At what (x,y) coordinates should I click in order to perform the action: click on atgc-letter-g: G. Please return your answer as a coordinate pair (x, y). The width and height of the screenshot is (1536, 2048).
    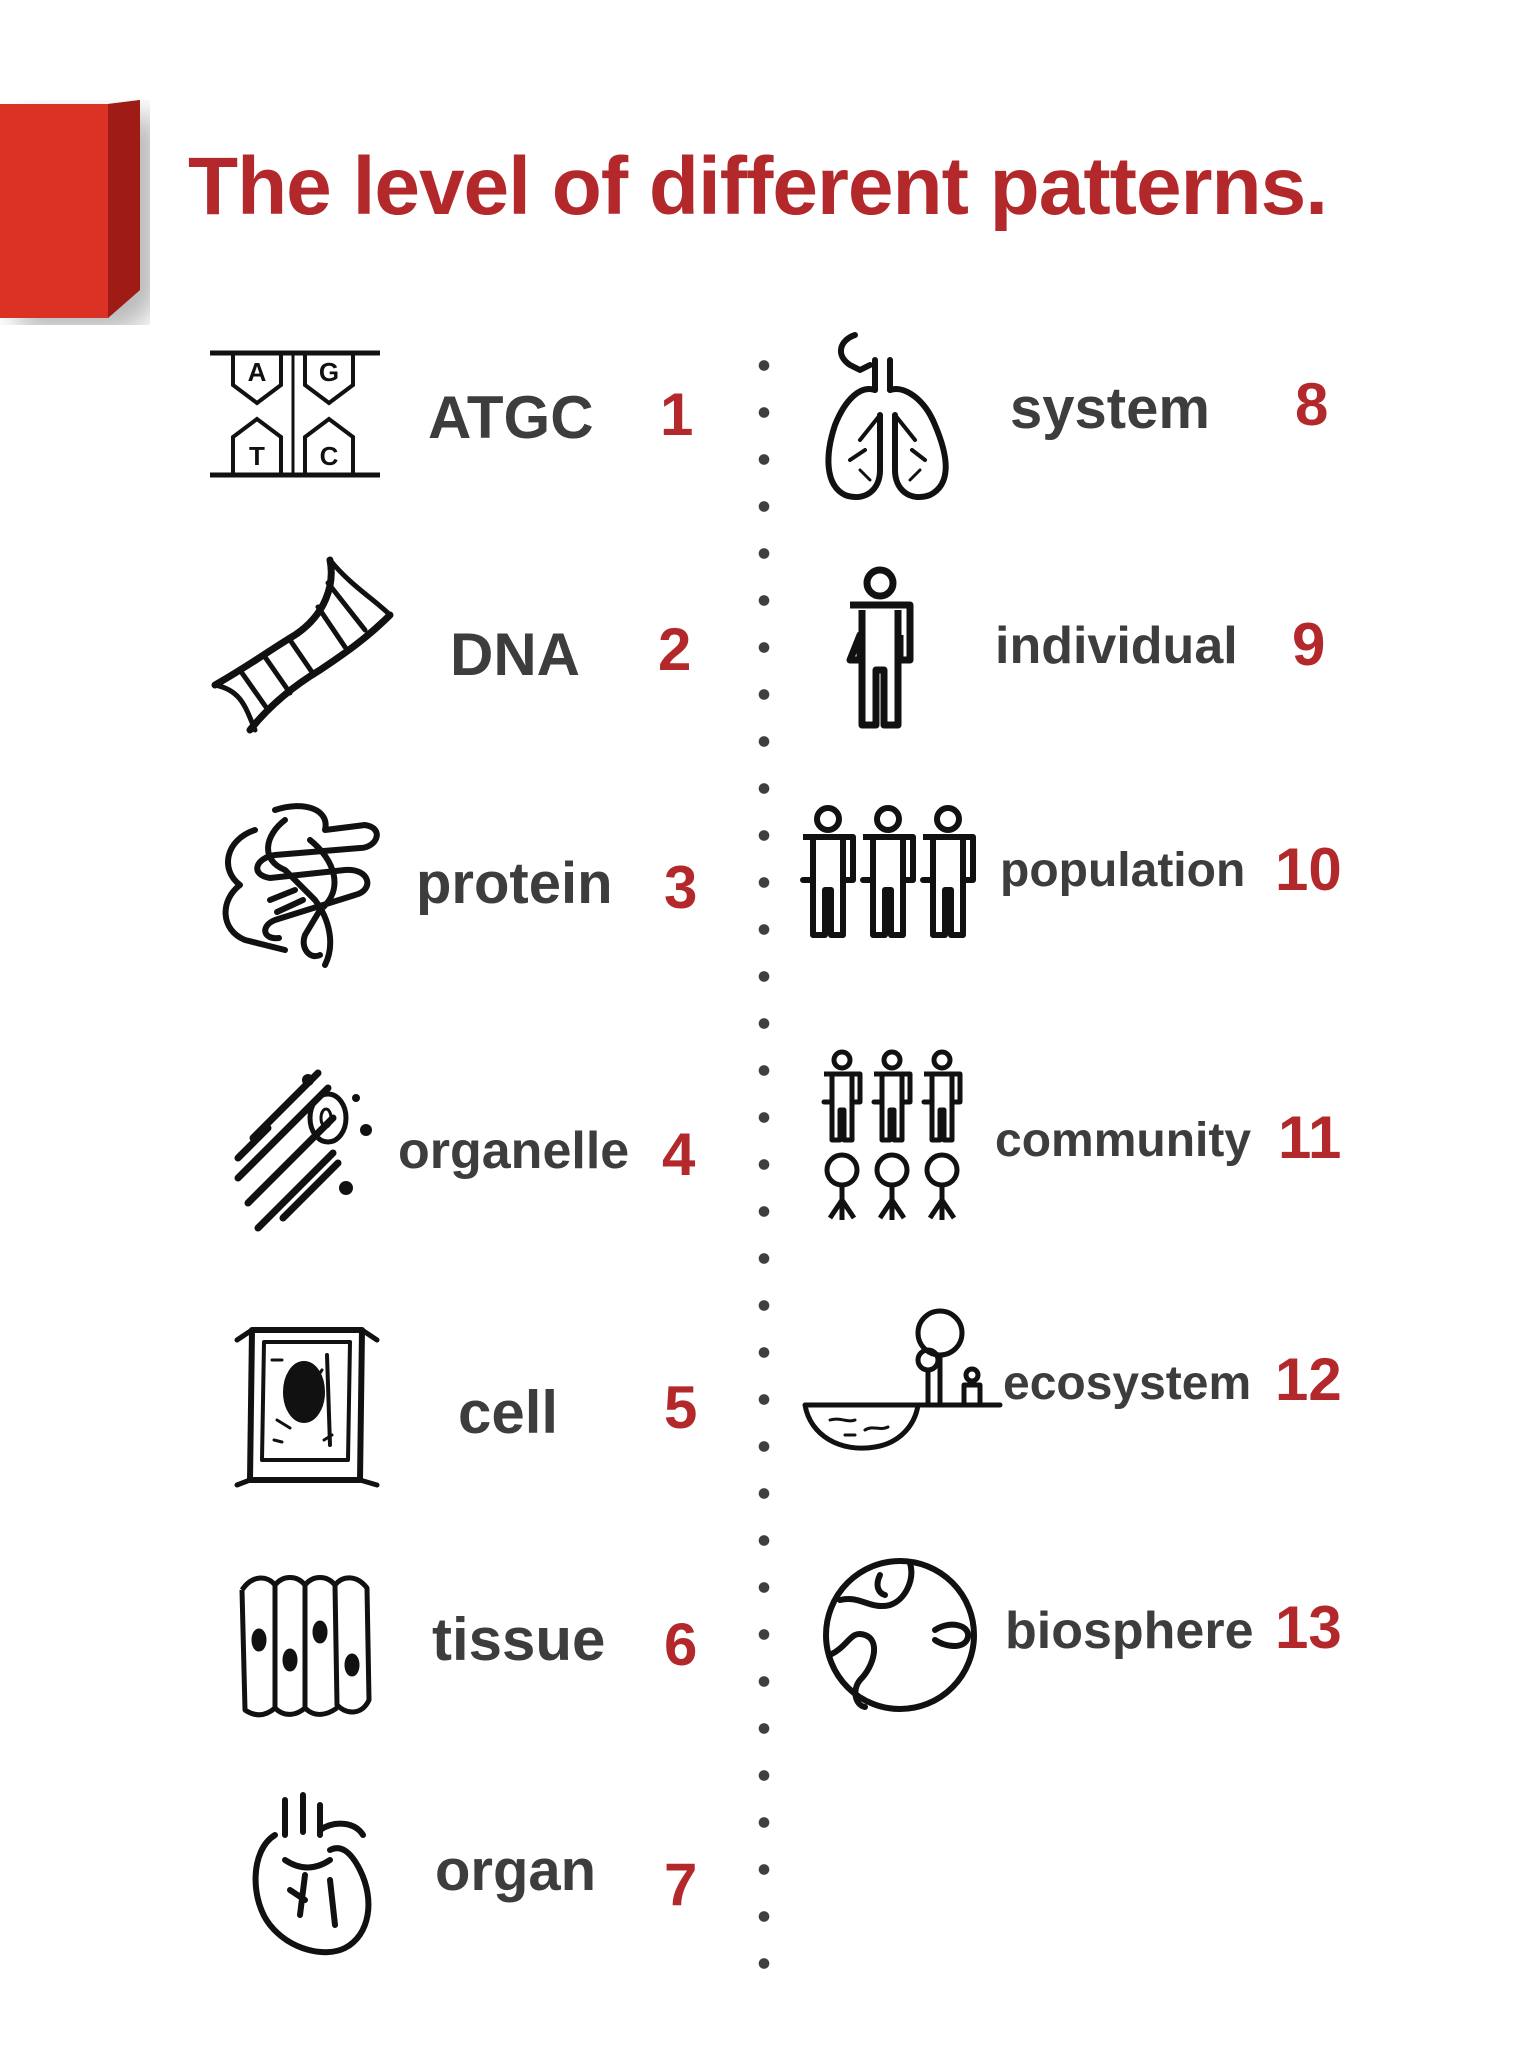
    Looking at the image, I should click on (329, 372).